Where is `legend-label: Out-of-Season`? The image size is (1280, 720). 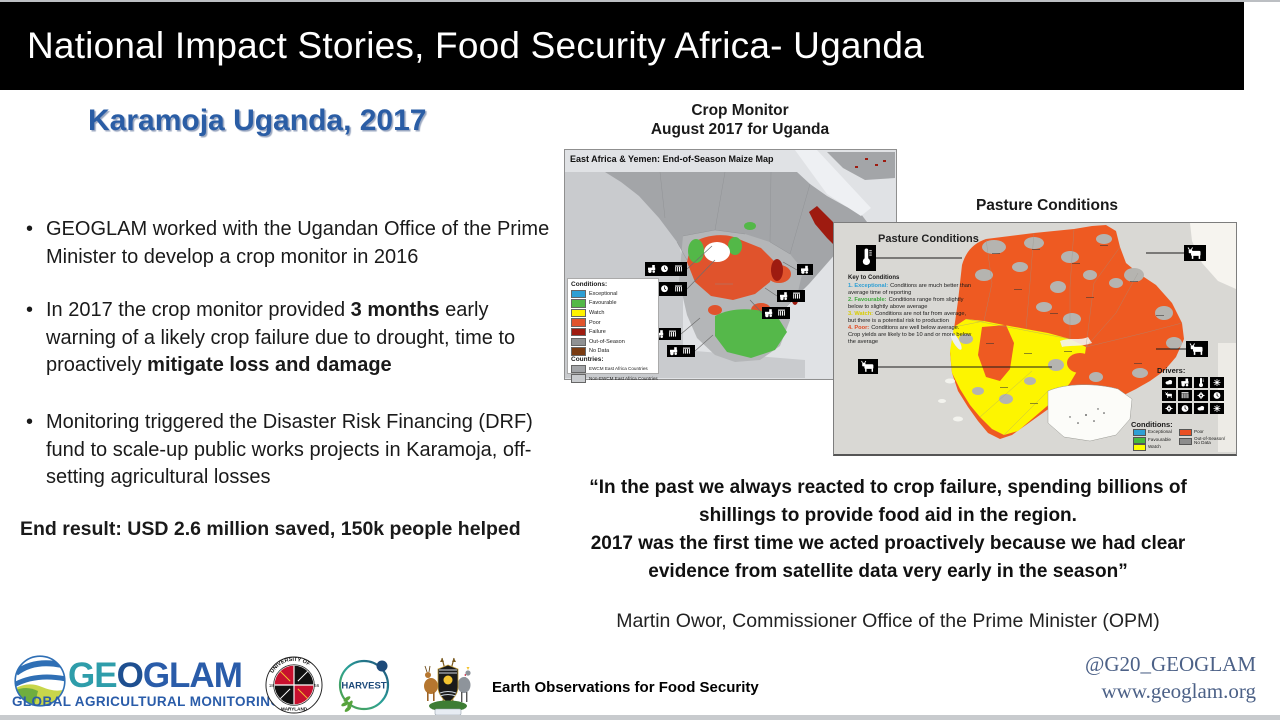
legend-label: Out-of-Season is located at coordinates (607, 341).